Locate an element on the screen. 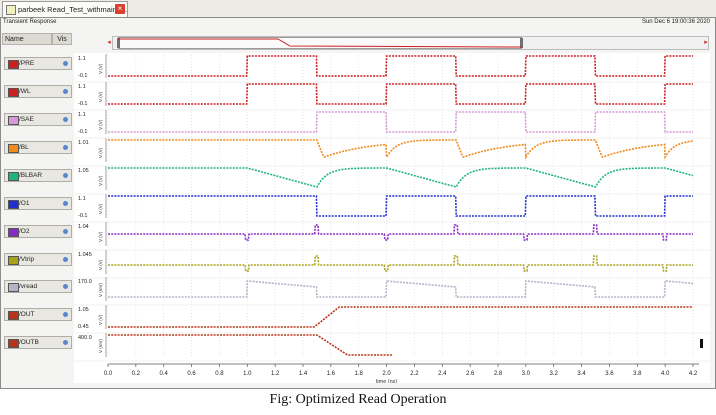 This screenshot has height=415, width=716. signal-row: /SAE is located at coordinates (38, 119).